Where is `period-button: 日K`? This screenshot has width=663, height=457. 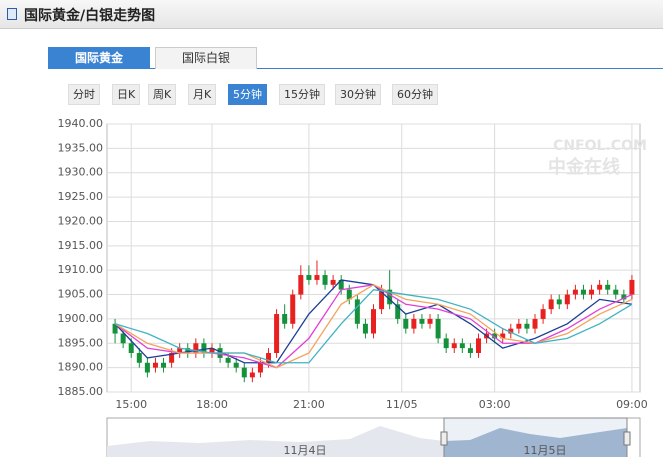
period-button: 日K is located at coordinates (126, 94).